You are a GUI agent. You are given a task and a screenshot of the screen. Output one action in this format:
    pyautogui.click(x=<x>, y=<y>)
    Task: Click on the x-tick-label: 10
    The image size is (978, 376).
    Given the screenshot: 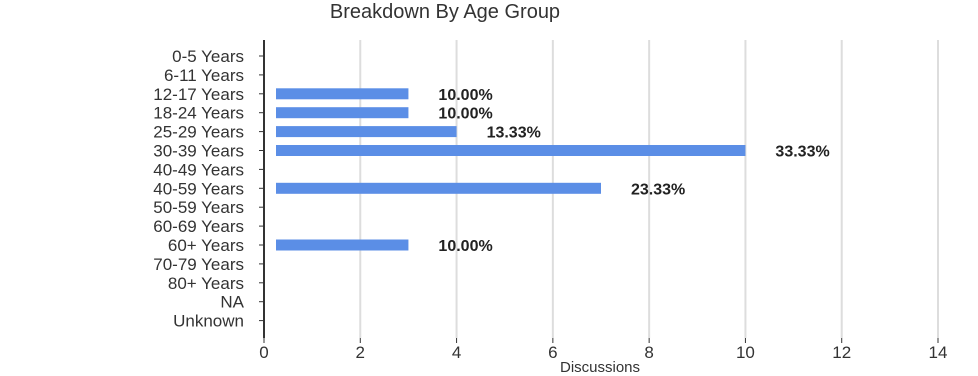 What is the action you would take?
    pyautogui.click(x=745, y=352)
    